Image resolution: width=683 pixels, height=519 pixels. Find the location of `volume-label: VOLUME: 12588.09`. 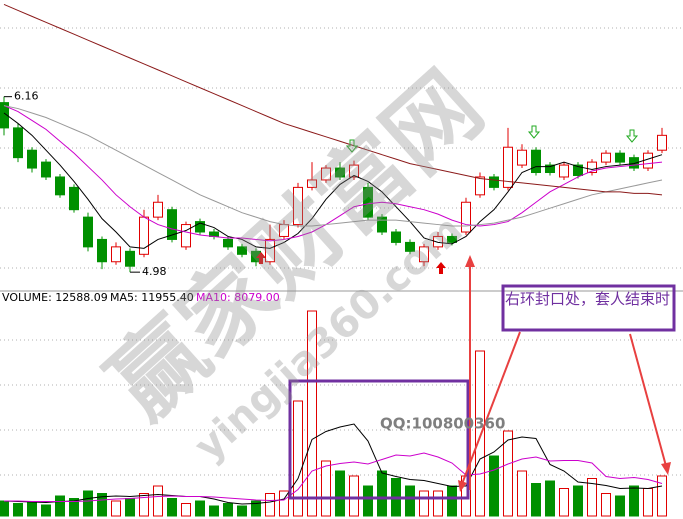

volume-label: VOLUME: 12588.09 is located at coordinates (55, 297).